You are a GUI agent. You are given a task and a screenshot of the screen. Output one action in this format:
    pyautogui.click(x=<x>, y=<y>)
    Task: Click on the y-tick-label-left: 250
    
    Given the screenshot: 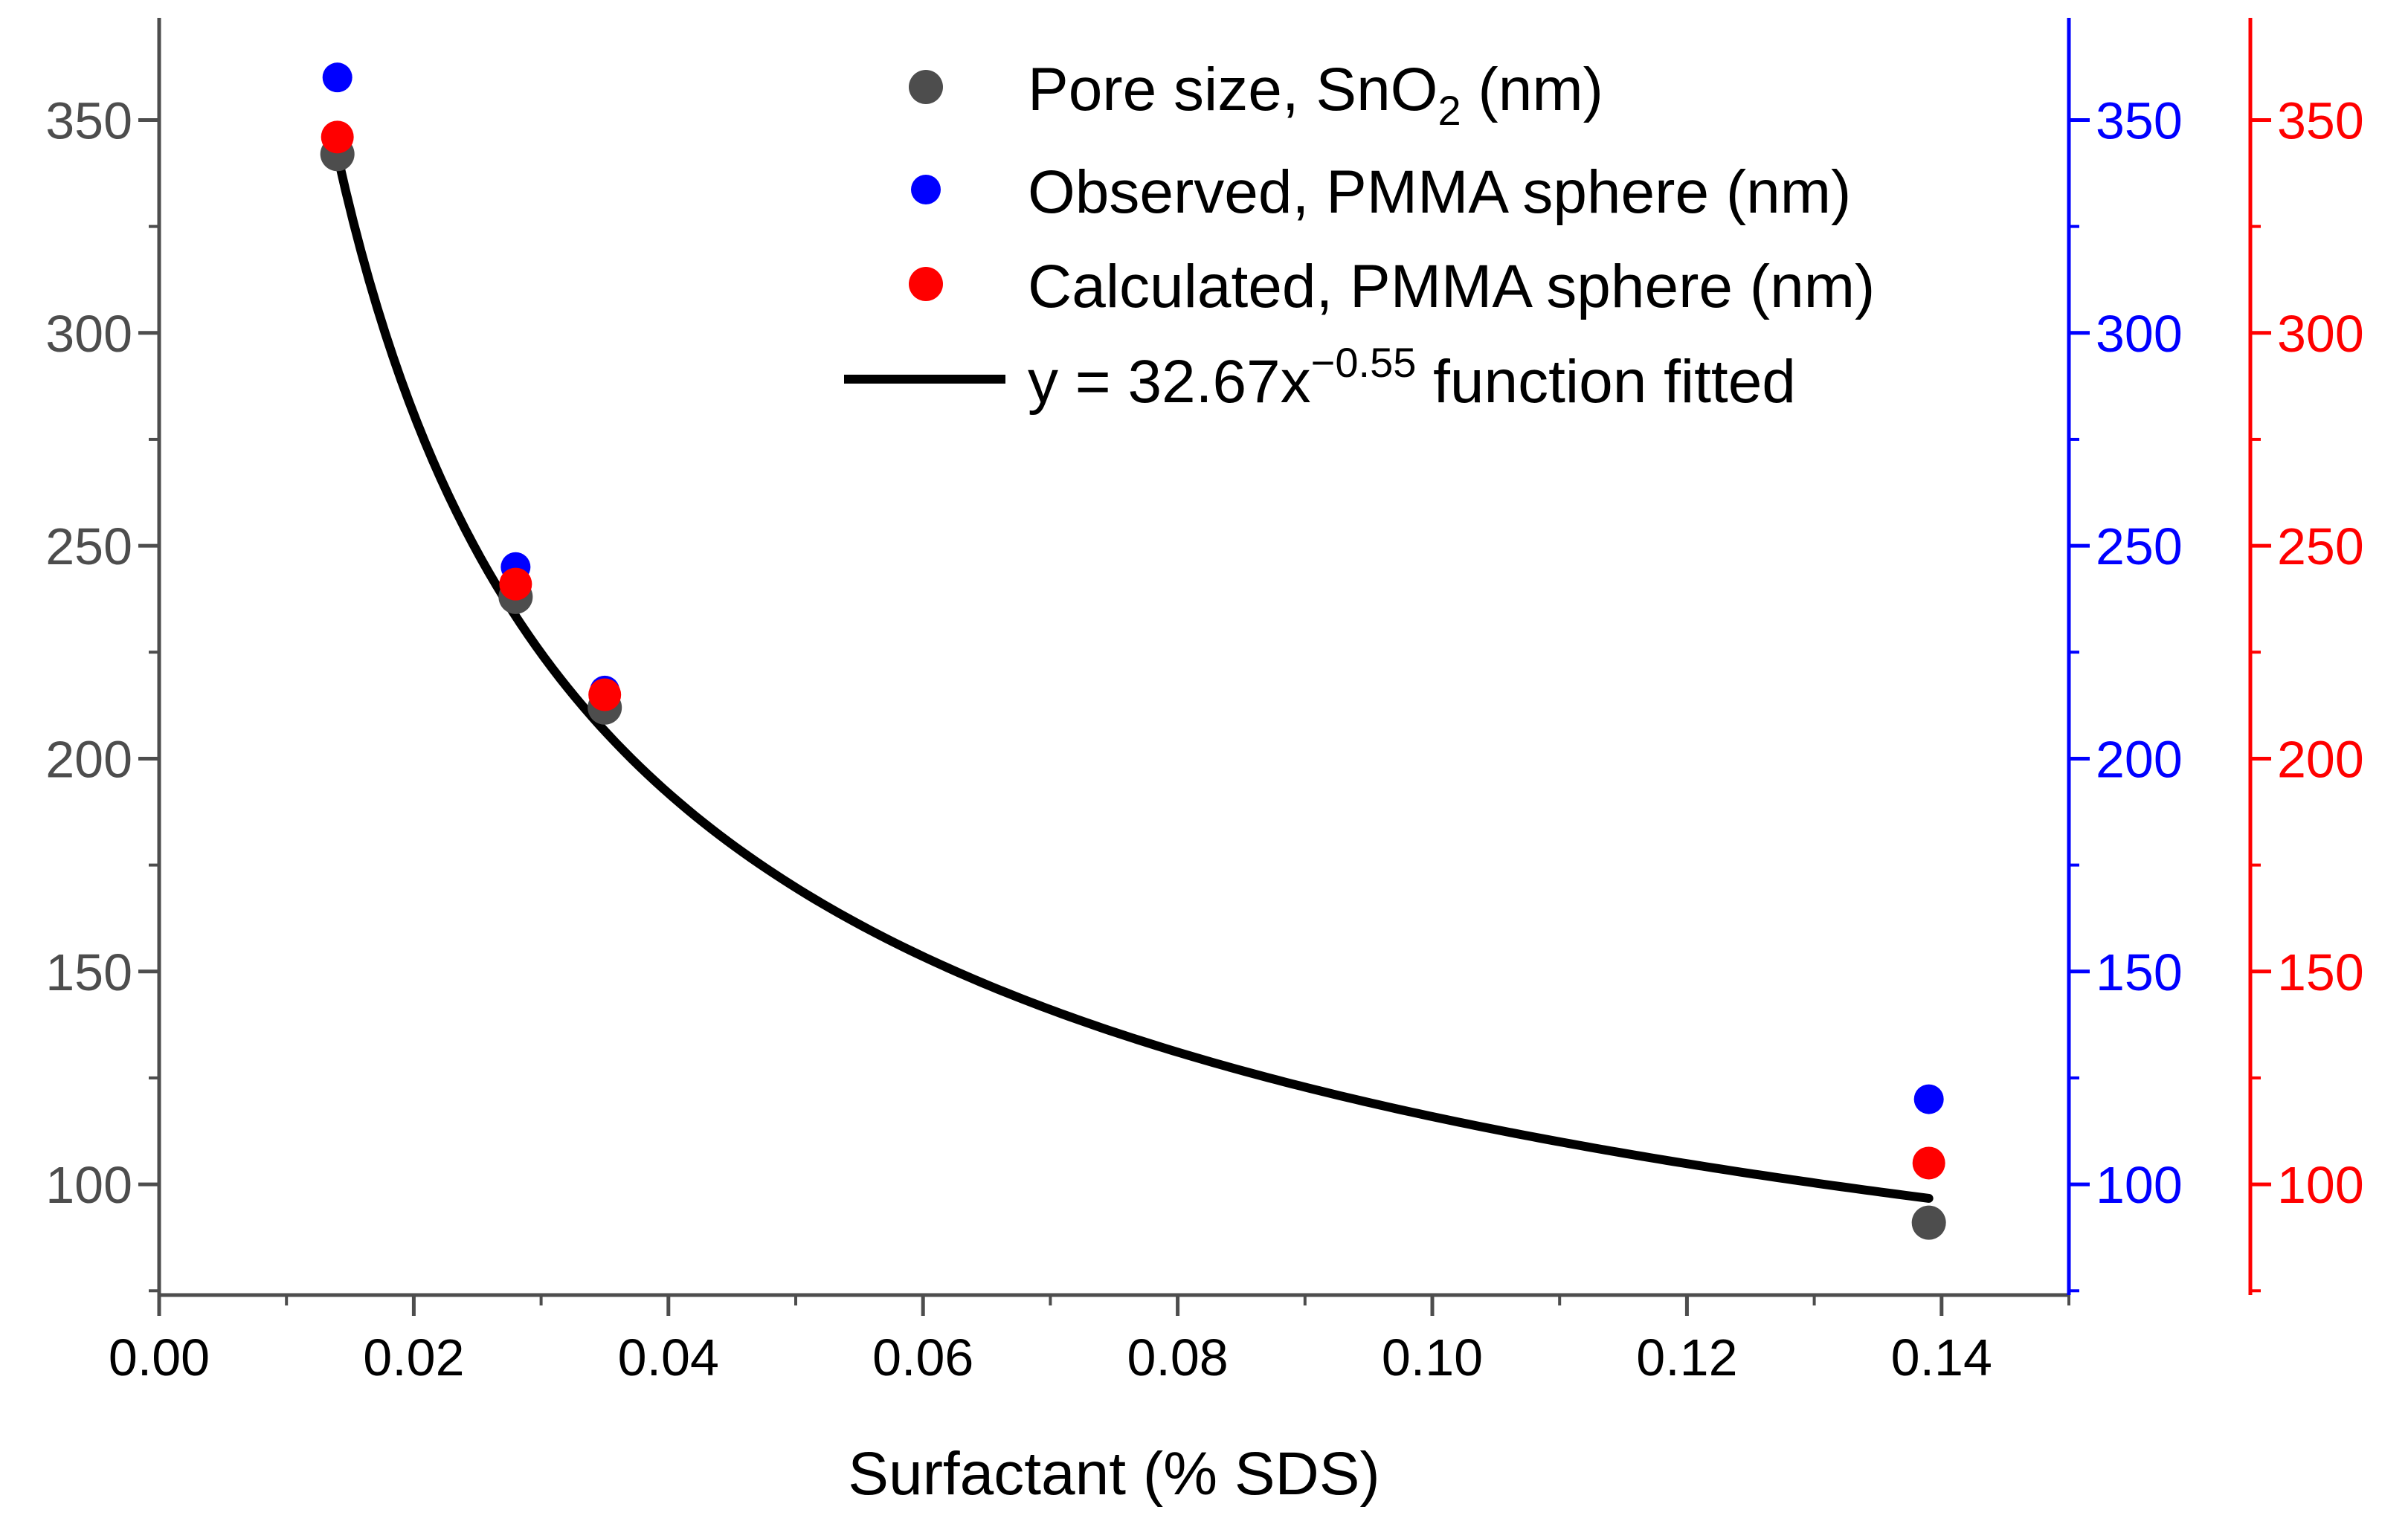 What is the action you would take?
    pyautogui.click(x=88, y=546)
    